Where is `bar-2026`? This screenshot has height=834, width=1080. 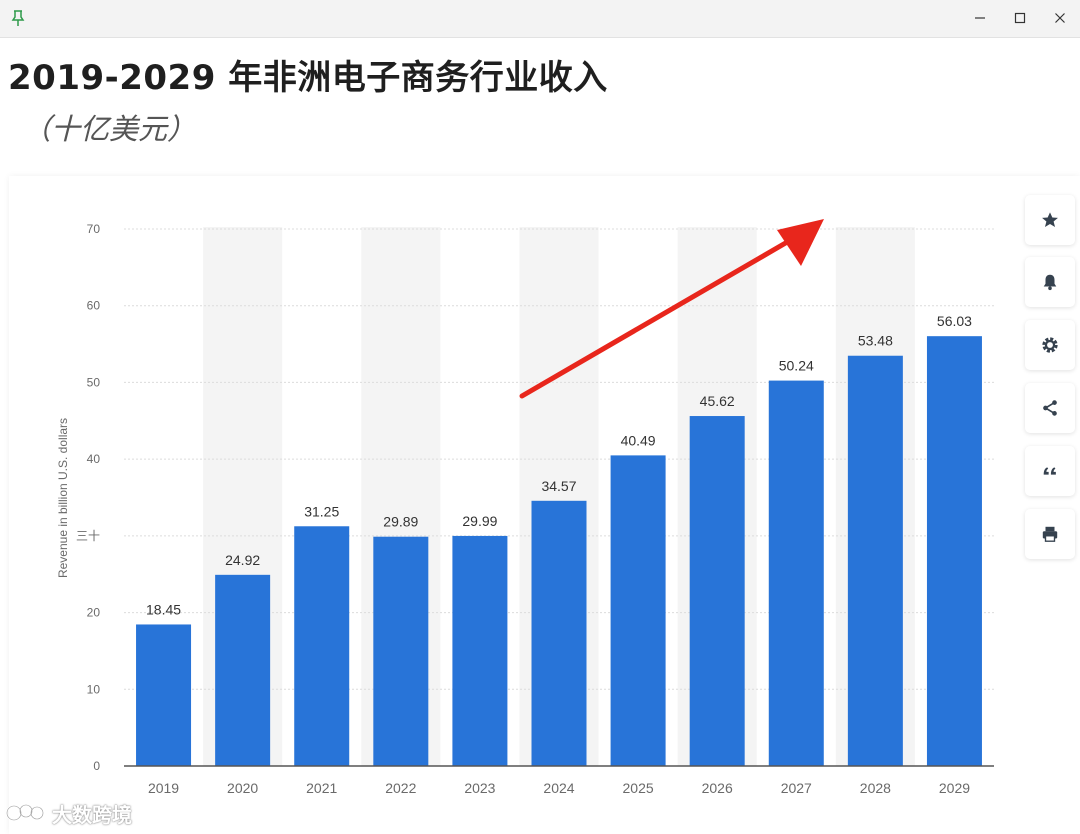 bar-2026 is located at coordinates (717, 591).